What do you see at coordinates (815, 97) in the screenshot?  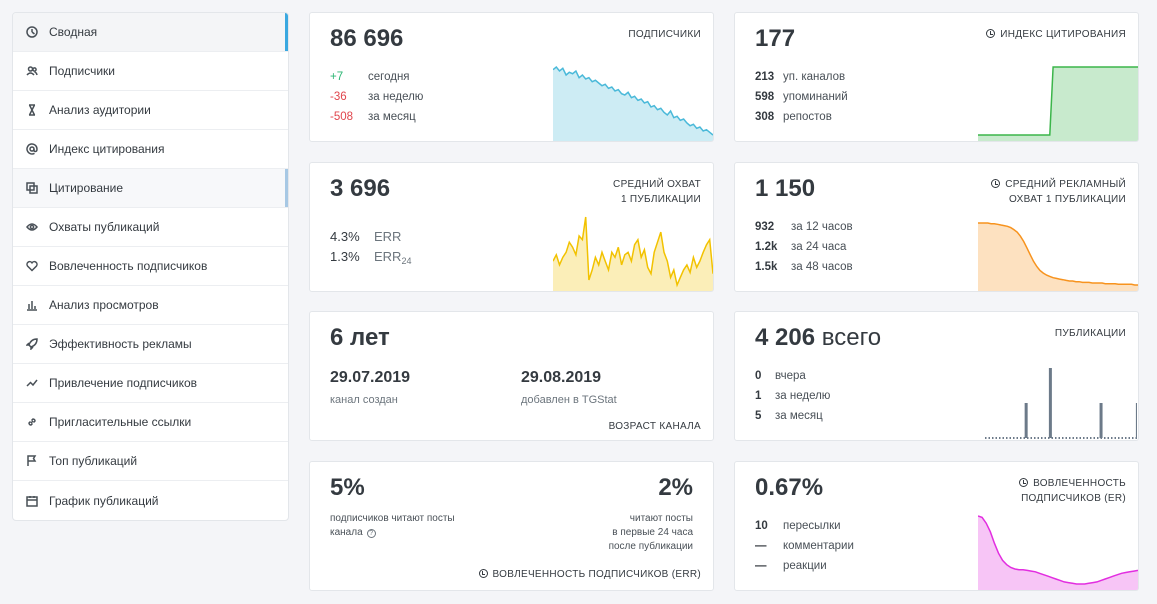 I see `stat-label: упоминаний` at bounding box center [815, 97].